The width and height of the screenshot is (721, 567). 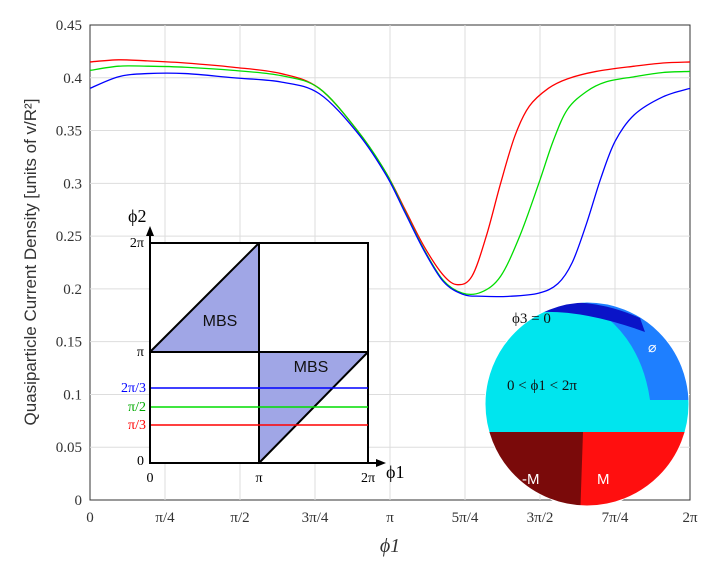 What do you see at coordinates (239, 518) in the screenshot?
I see `x-tick-label: π/2` at bounding box center [239, 518].